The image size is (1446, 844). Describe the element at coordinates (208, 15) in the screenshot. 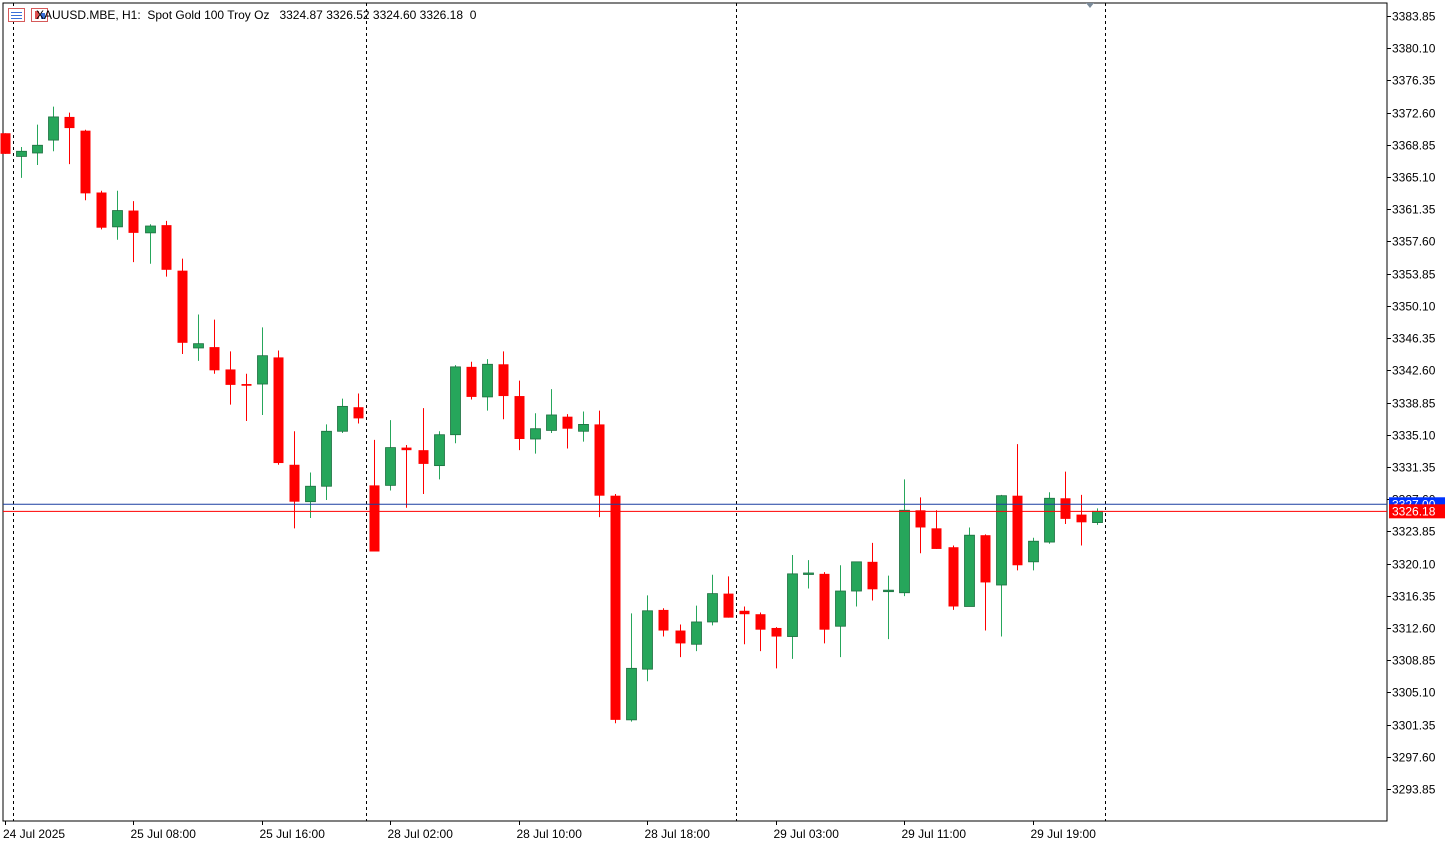

I see `description-label: Spot Gold 100 Troy Oz` at that location.